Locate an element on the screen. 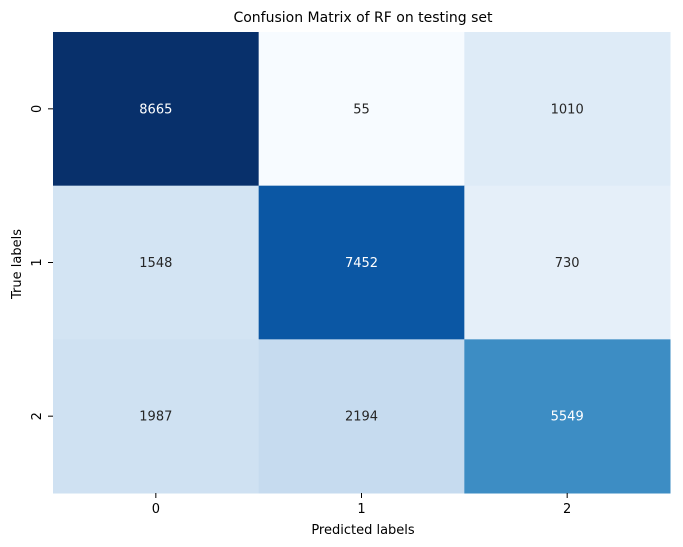 The image size is (683, 547). cell-value-label: 2194 is located at coordinates (361, 417).